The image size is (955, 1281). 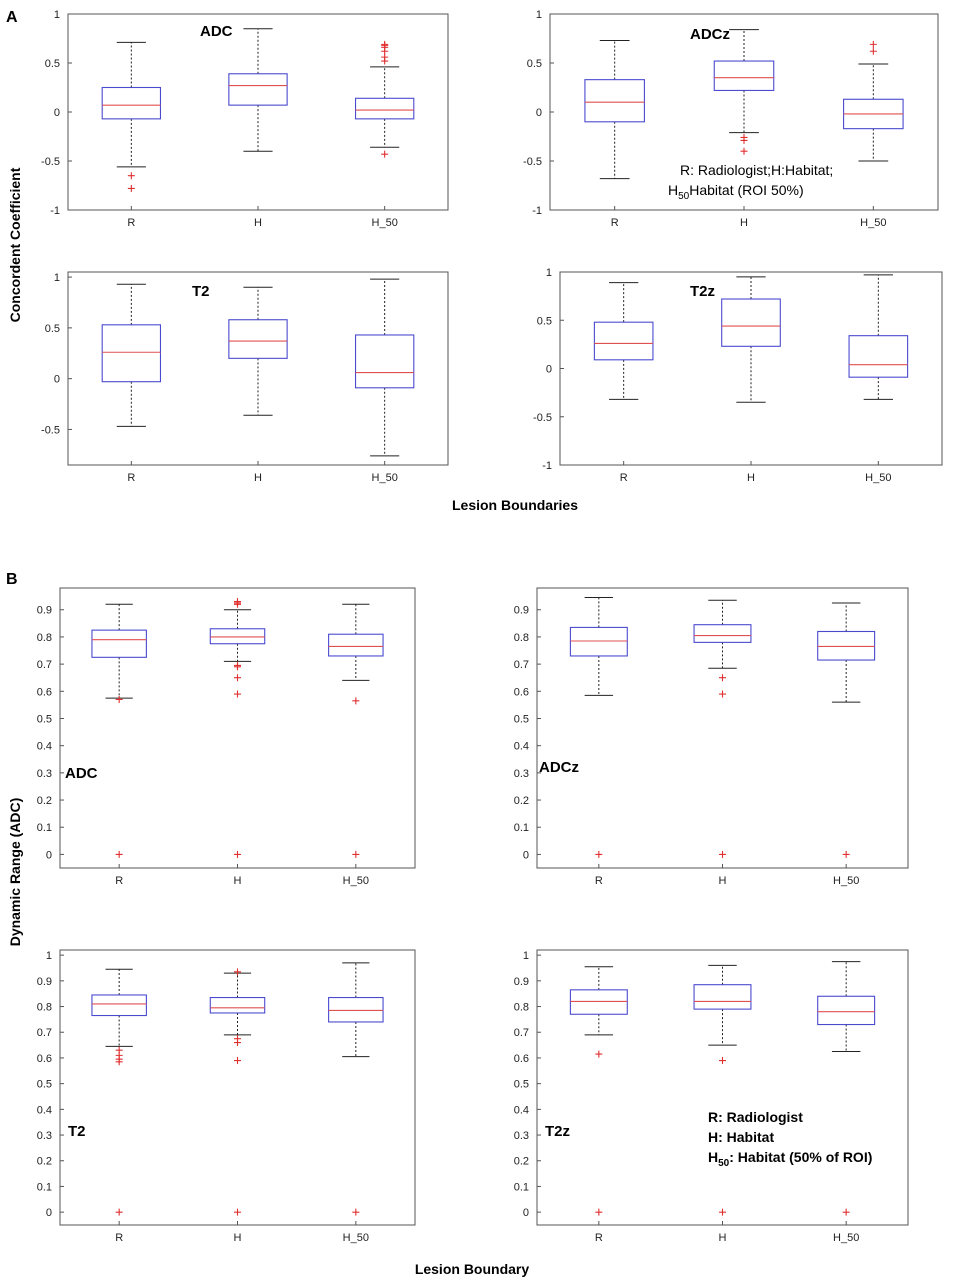 What do you see at coordinates (44, 1162) in the screenshot?
I see `ytick-label-b-t2-2: 0.2` at bounding box center [44, 1162].